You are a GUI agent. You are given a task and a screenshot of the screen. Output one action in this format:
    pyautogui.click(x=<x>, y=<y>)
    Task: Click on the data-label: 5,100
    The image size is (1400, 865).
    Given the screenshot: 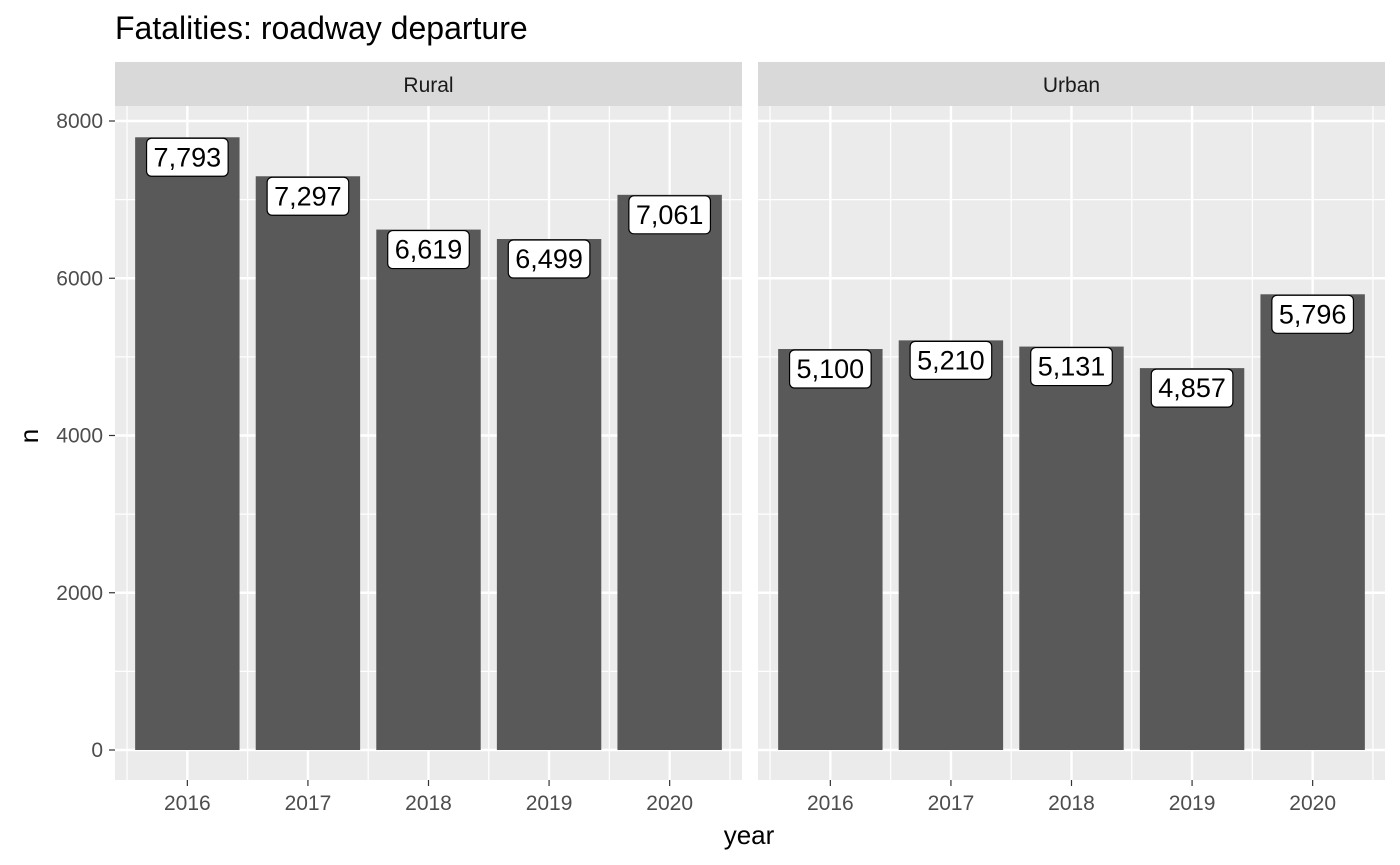 What is the action you would take?
    pyautogui.click(x=831, y=369)
    